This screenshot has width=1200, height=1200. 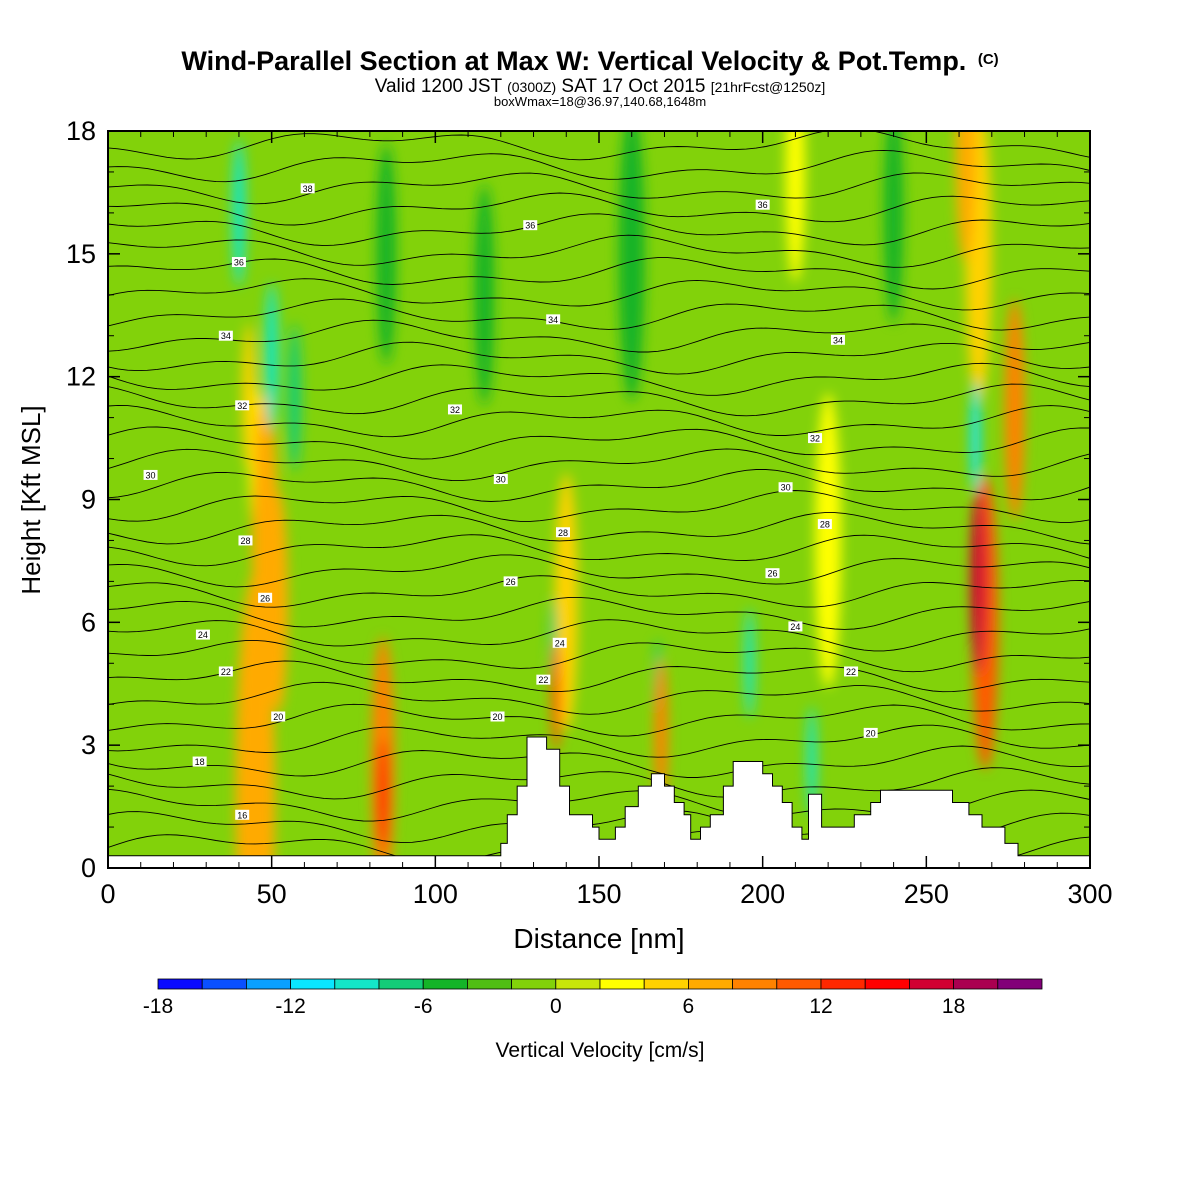 I want to click on contour-label: 16, so click(x=242, y=815).